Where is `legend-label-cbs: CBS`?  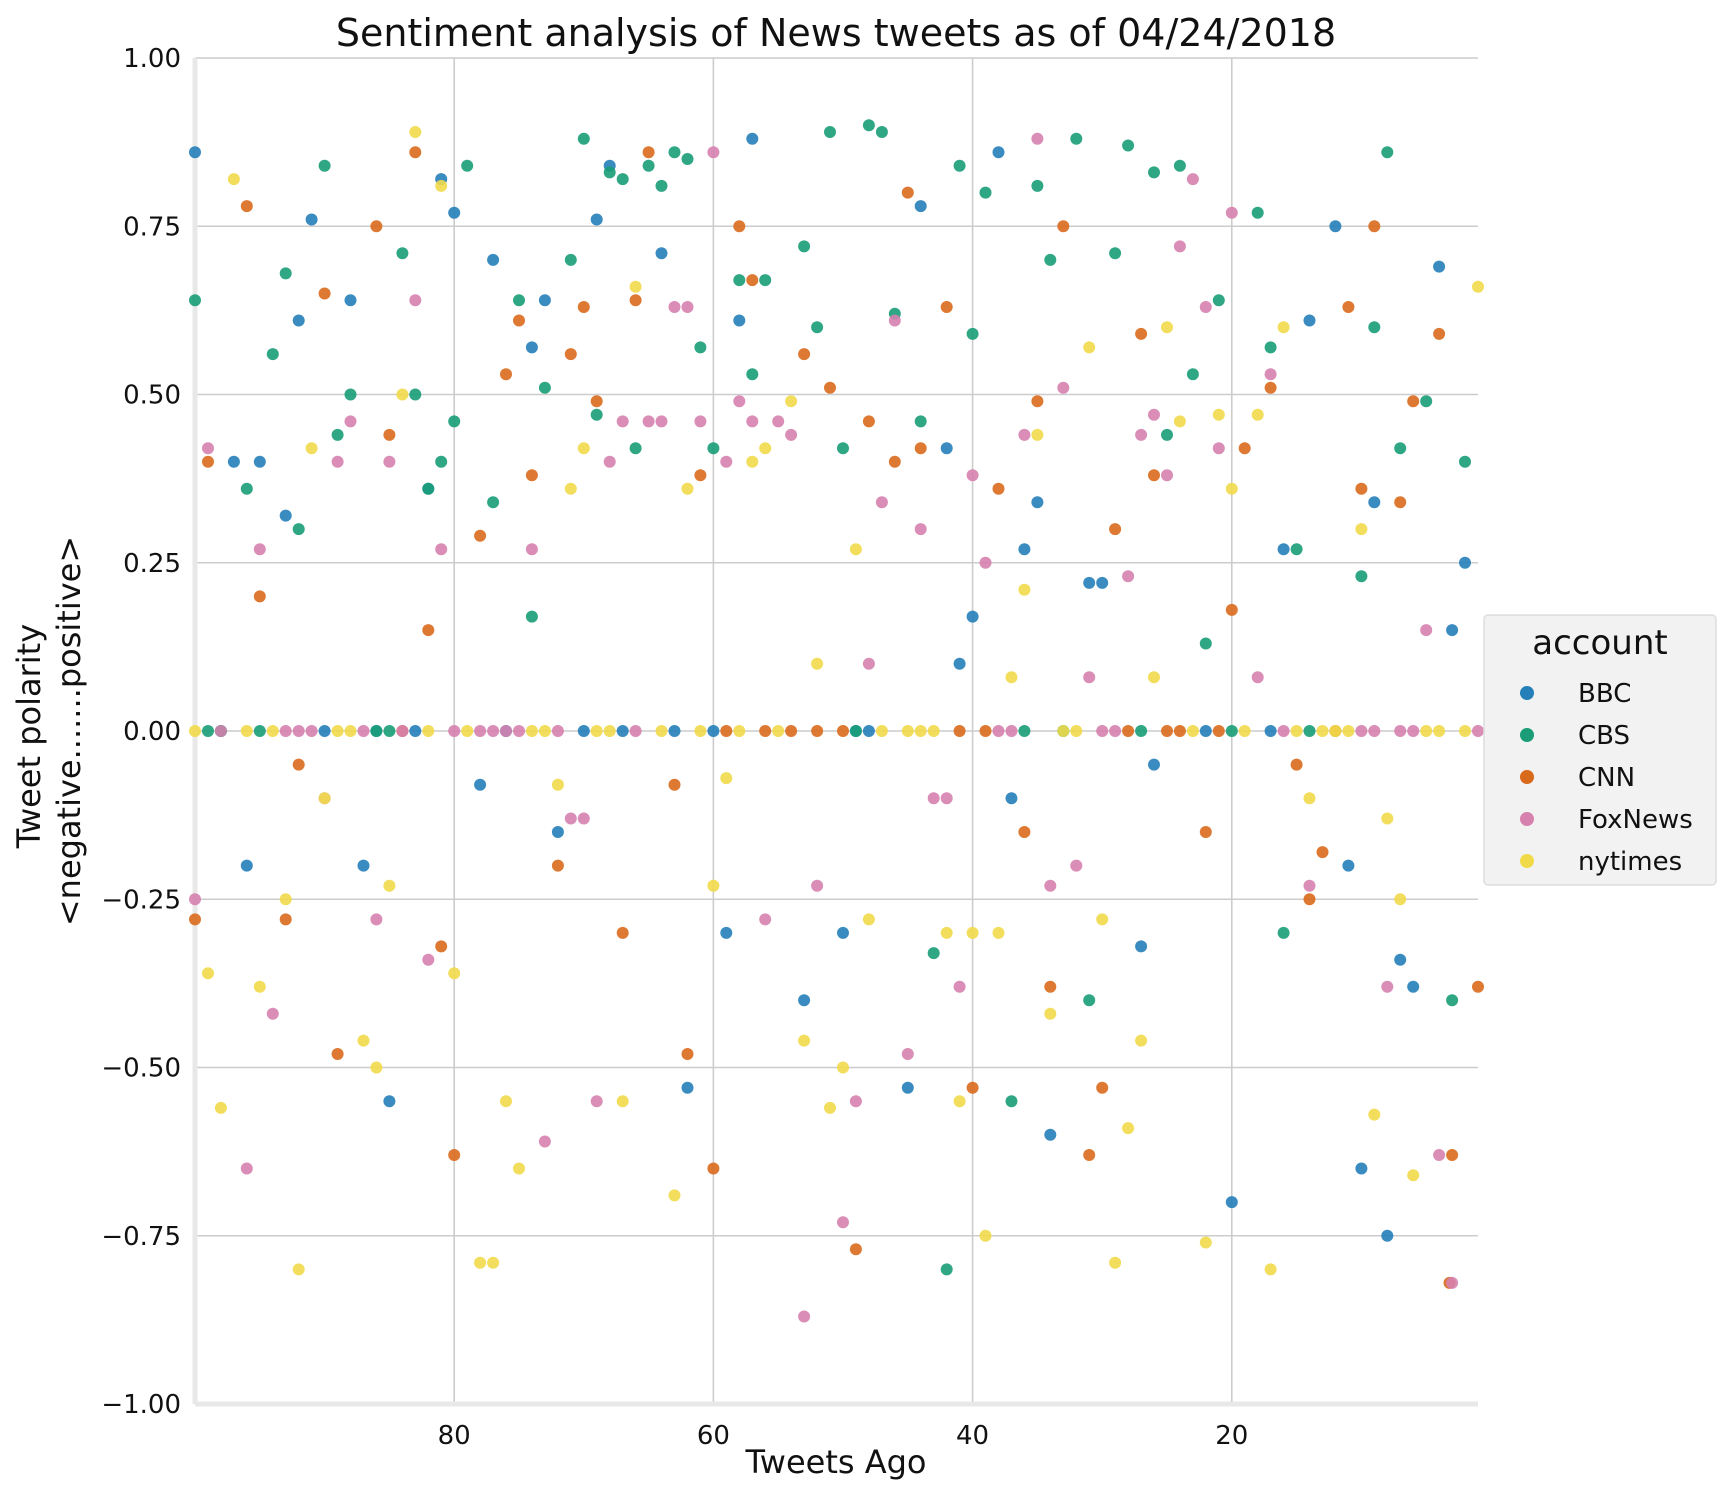
legend-label-cbs: CBS is located at coordinates (1604, 736).